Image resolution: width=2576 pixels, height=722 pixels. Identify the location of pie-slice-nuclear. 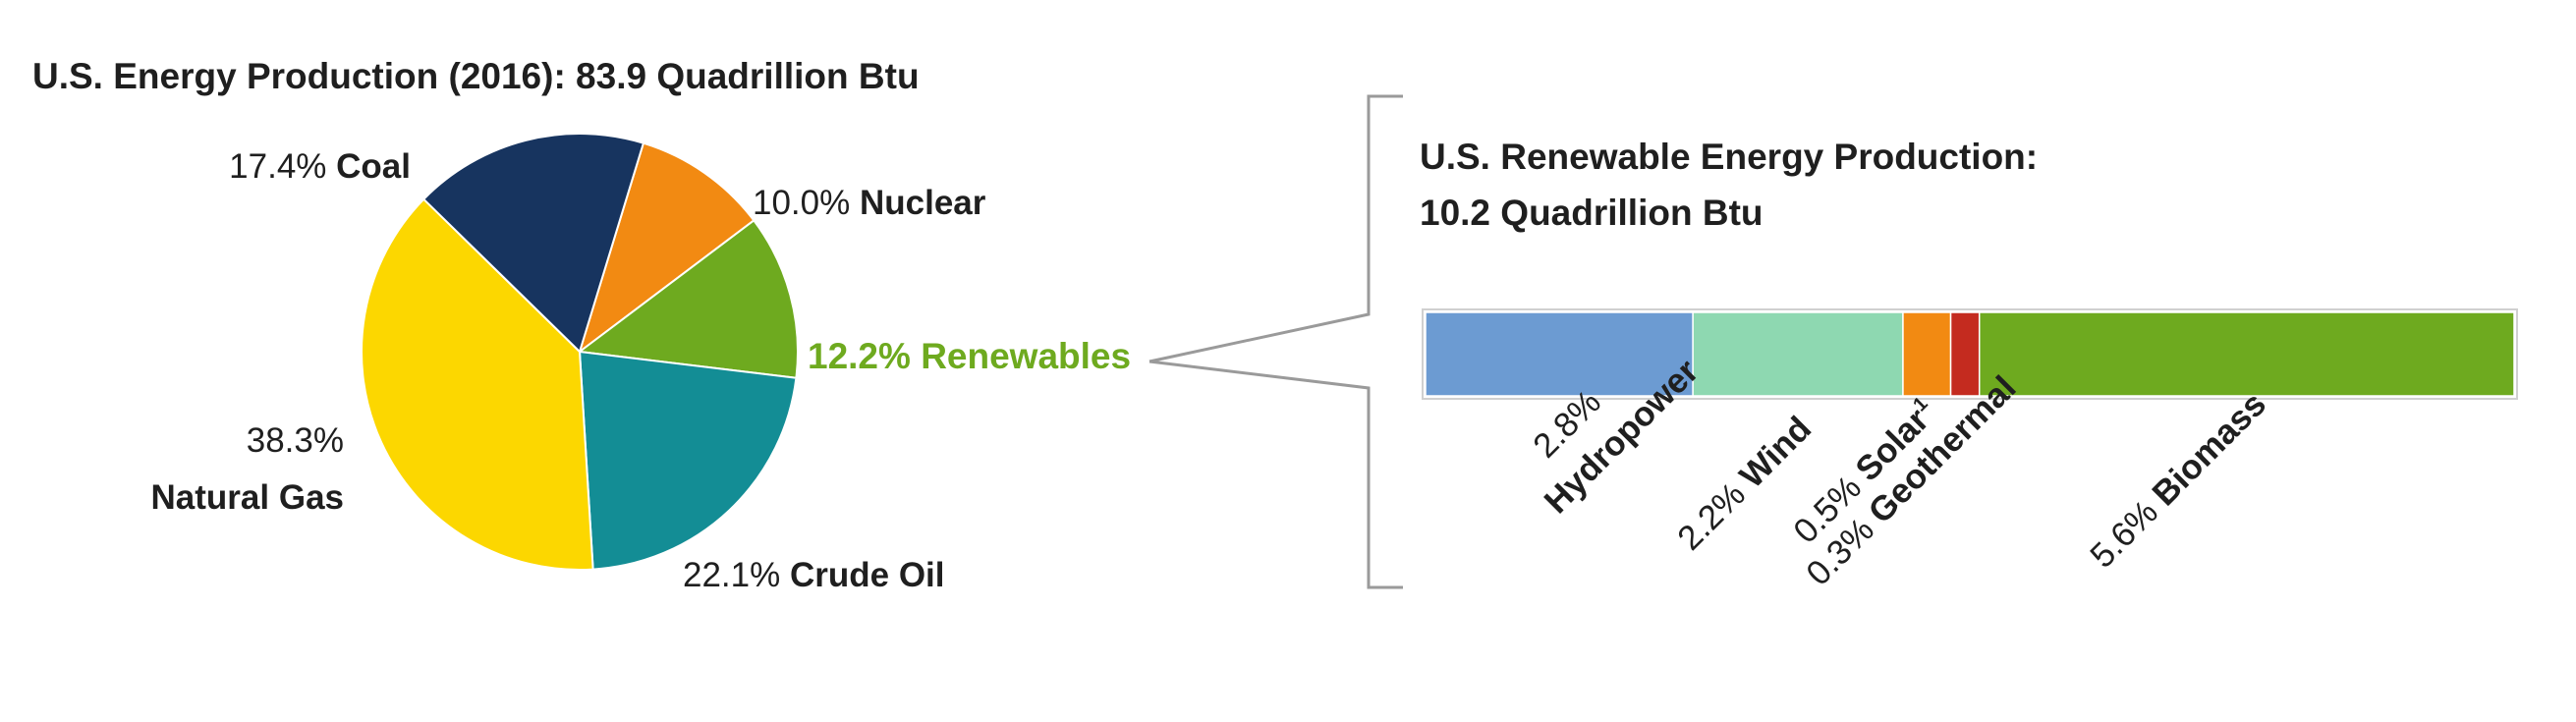
(667, 248).